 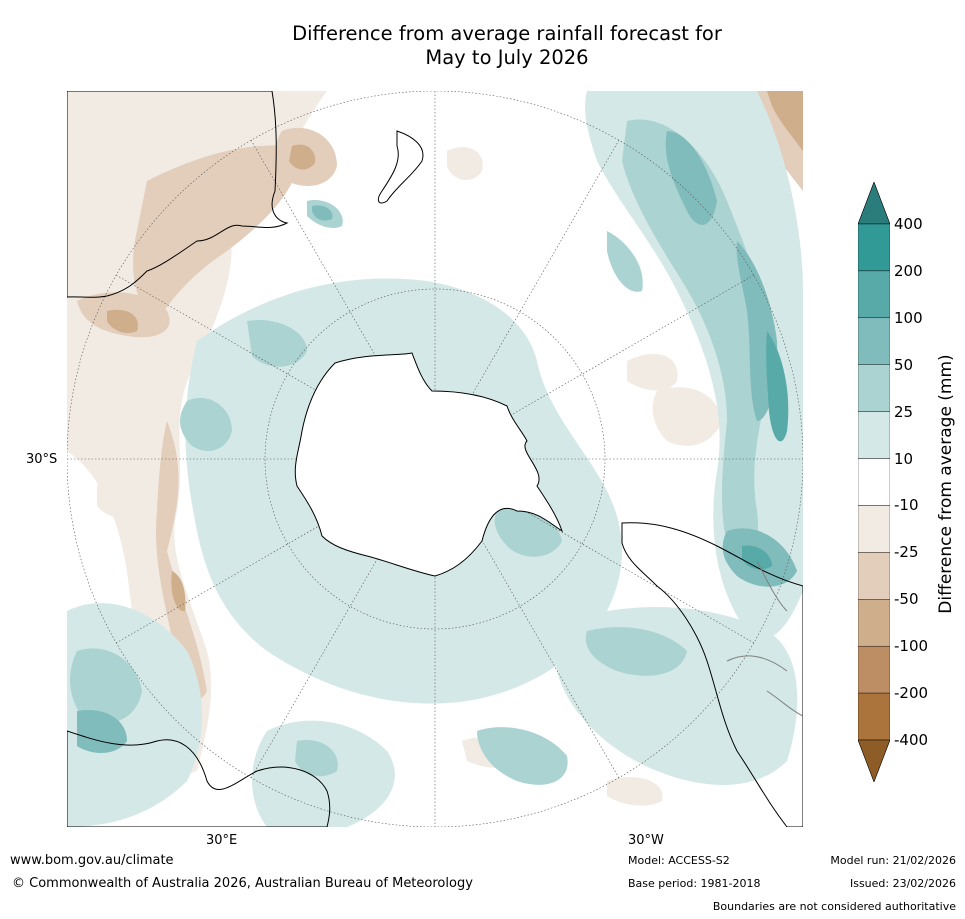 What do you see at coordinates (874, 203) in the screenshot?
I see `colorbar-extend-top` at bounding box center [874, 203].